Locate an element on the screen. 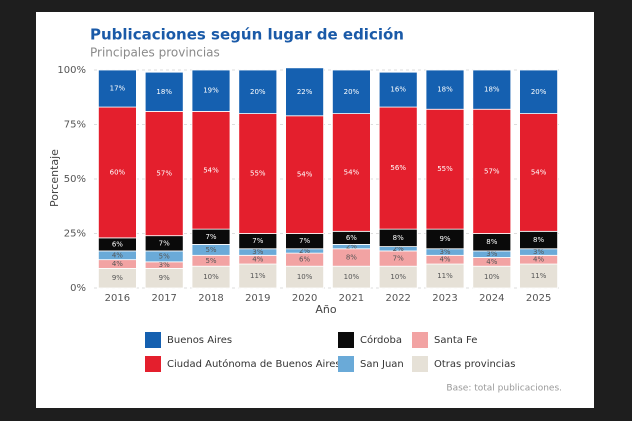 Image resolution: width=632 pixels, height=421 pixels. data-label: 56% is located at coordinates (398, 168).